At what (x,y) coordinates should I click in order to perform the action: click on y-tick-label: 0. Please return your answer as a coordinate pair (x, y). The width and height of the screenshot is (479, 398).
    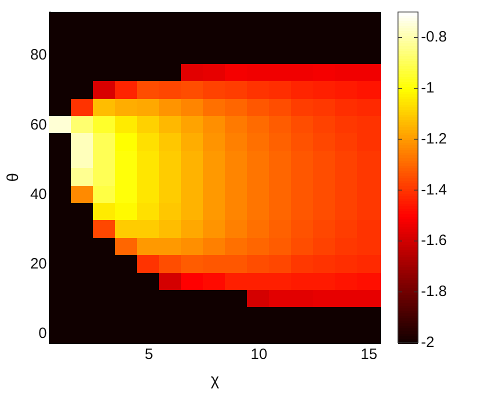
    Looking at the image, I should click on (42, 333).